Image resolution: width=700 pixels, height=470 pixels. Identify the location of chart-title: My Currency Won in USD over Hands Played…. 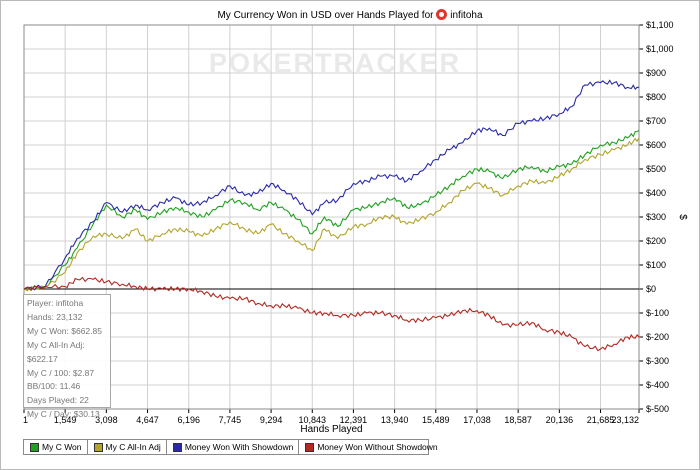
(350, 15).